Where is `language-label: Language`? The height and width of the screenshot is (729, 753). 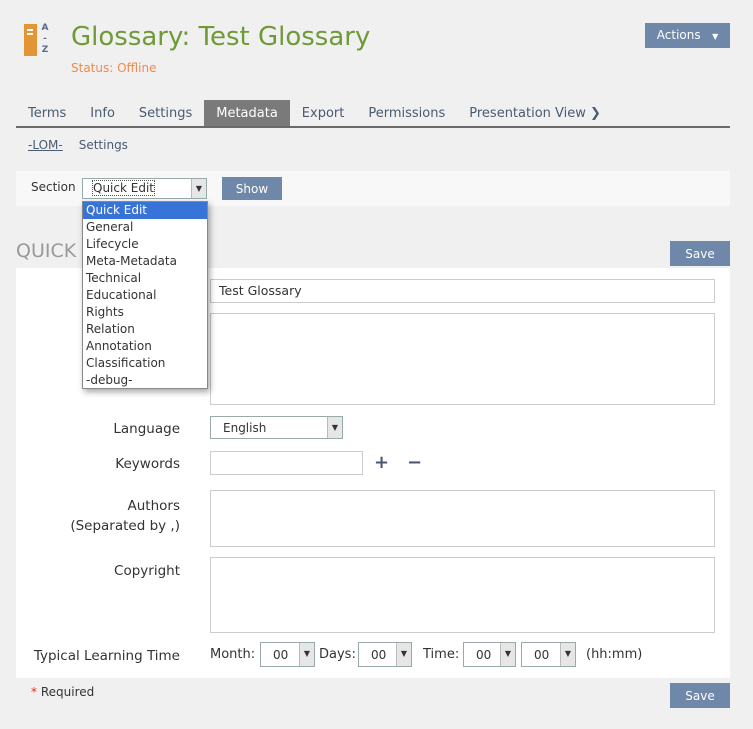
language-label: Language is located at coordinates (146, 429).